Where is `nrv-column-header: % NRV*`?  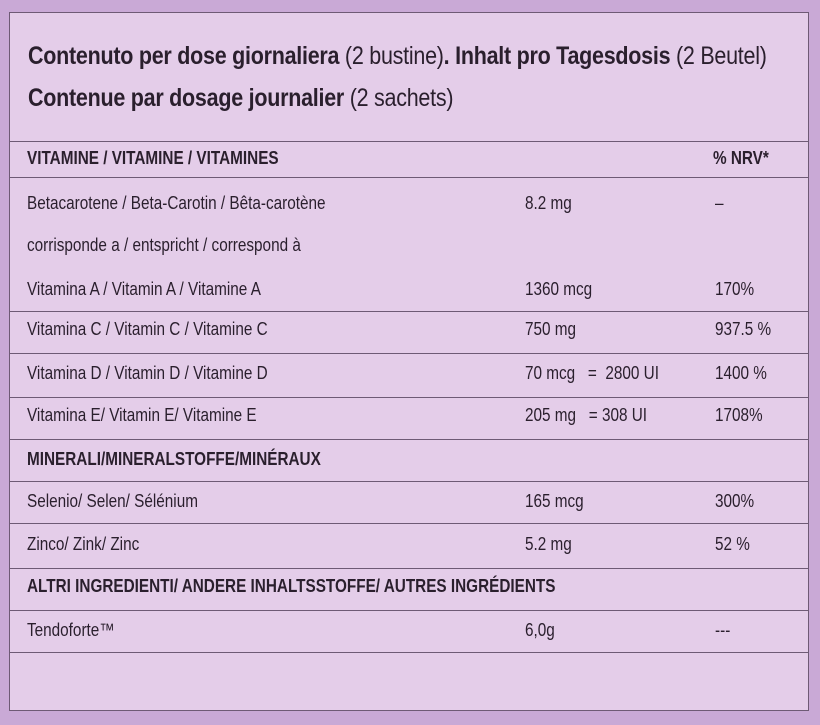
nrv-column-header: % NRV* is located at coordinates (741, 158).